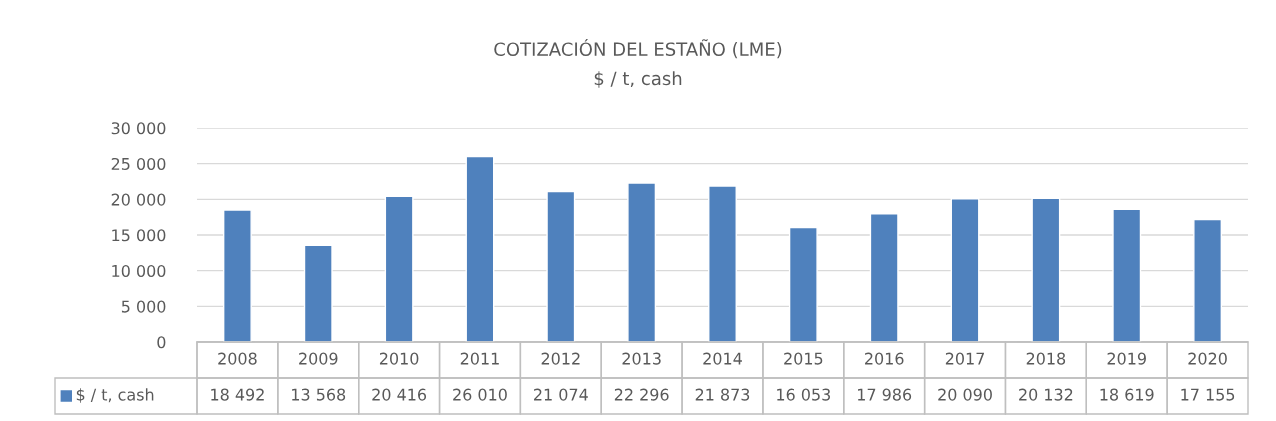 The height and width of the screenshot is (421, 1276). Describe the element at coordinates (399, 394) in the screenshot. I see `data-label: 20 416` at that location.